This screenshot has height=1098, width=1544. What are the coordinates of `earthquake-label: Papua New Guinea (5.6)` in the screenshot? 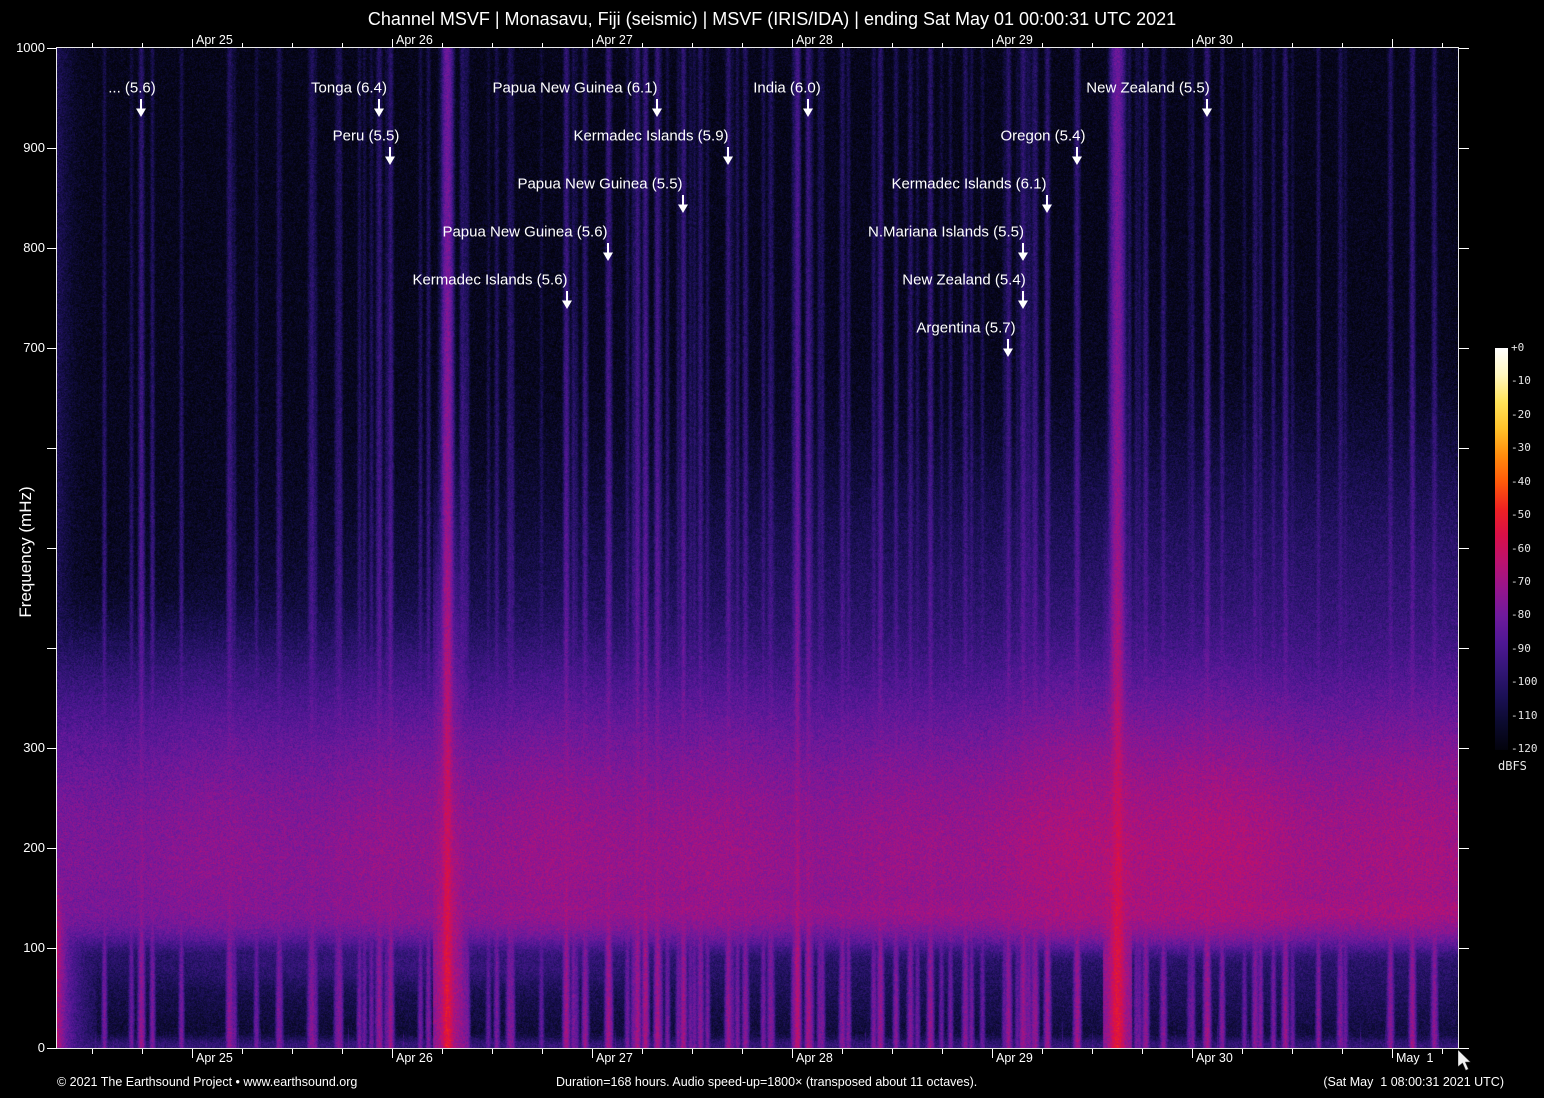 It's located at (525, 232).